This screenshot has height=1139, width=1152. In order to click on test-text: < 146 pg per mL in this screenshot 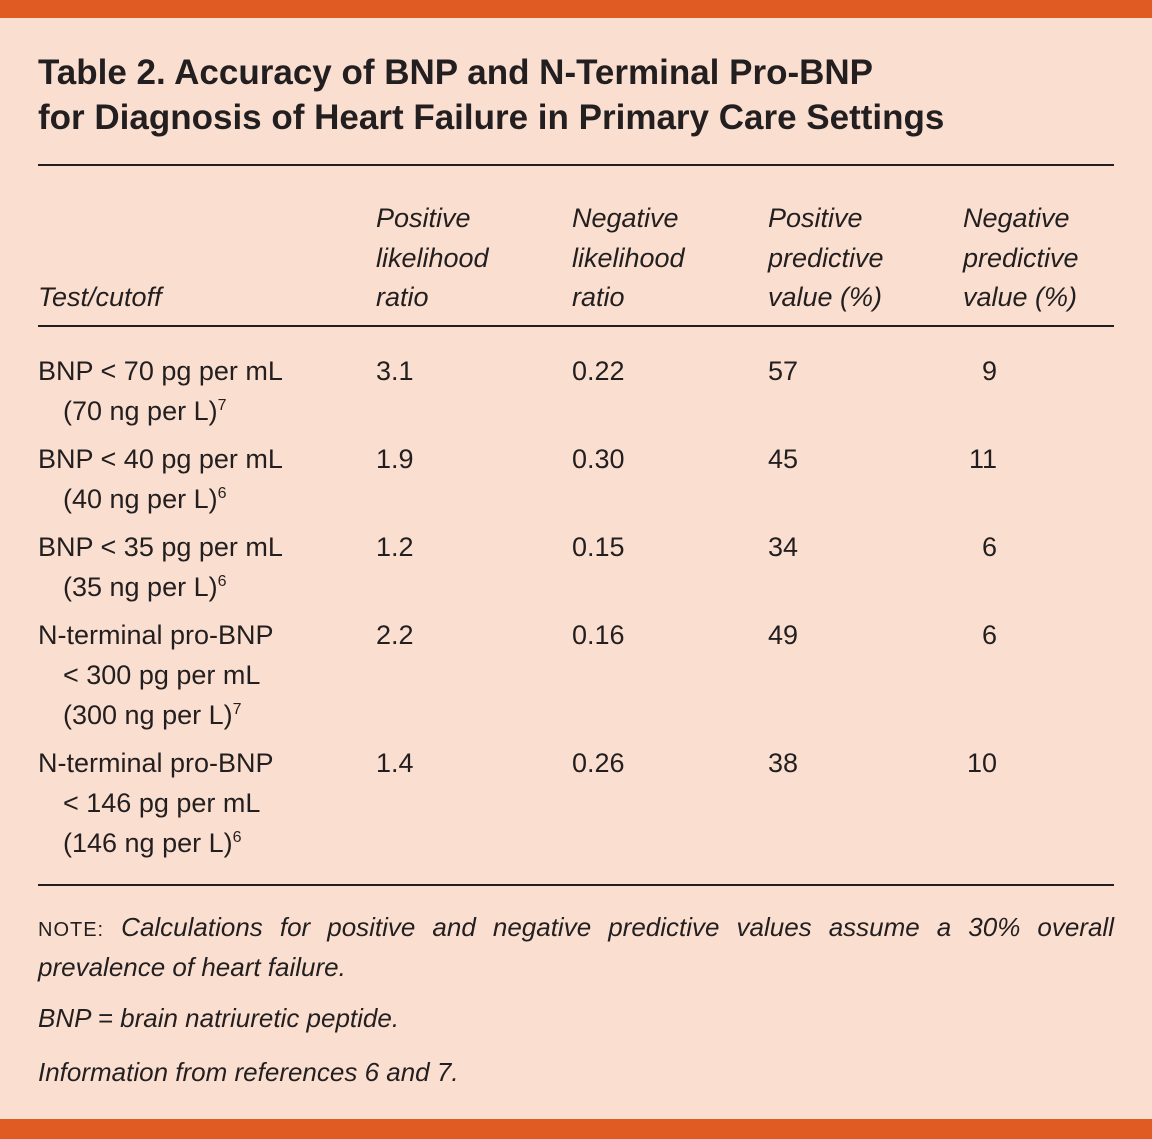, I will do `click(162, 803)`.